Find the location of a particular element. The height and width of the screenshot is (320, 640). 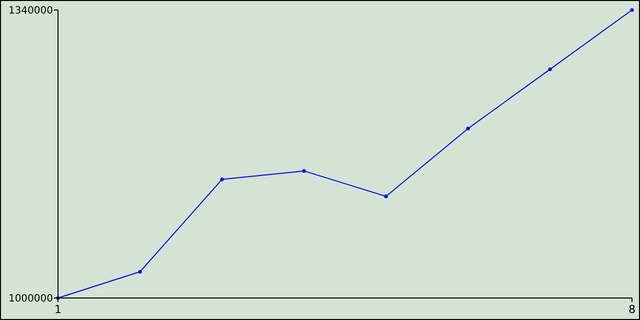

x-tick-label: 1 is located at coordinates (58, 309).